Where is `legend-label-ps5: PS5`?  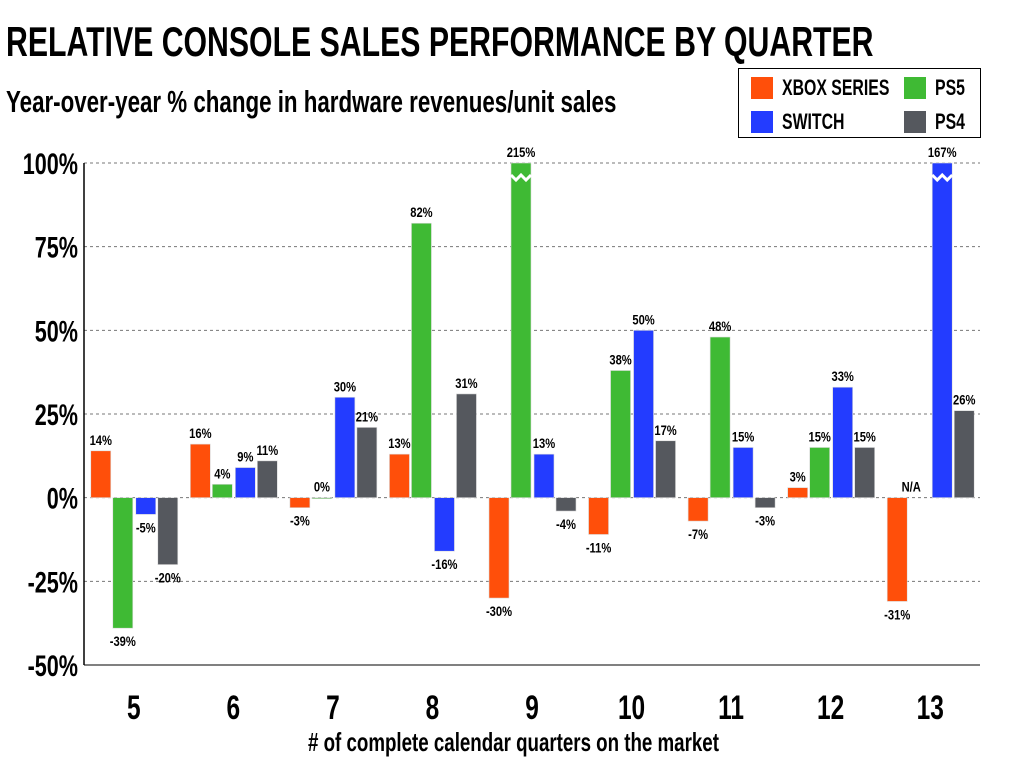 legend-label-ps5: PS5 is located at coordinates (950, 87).